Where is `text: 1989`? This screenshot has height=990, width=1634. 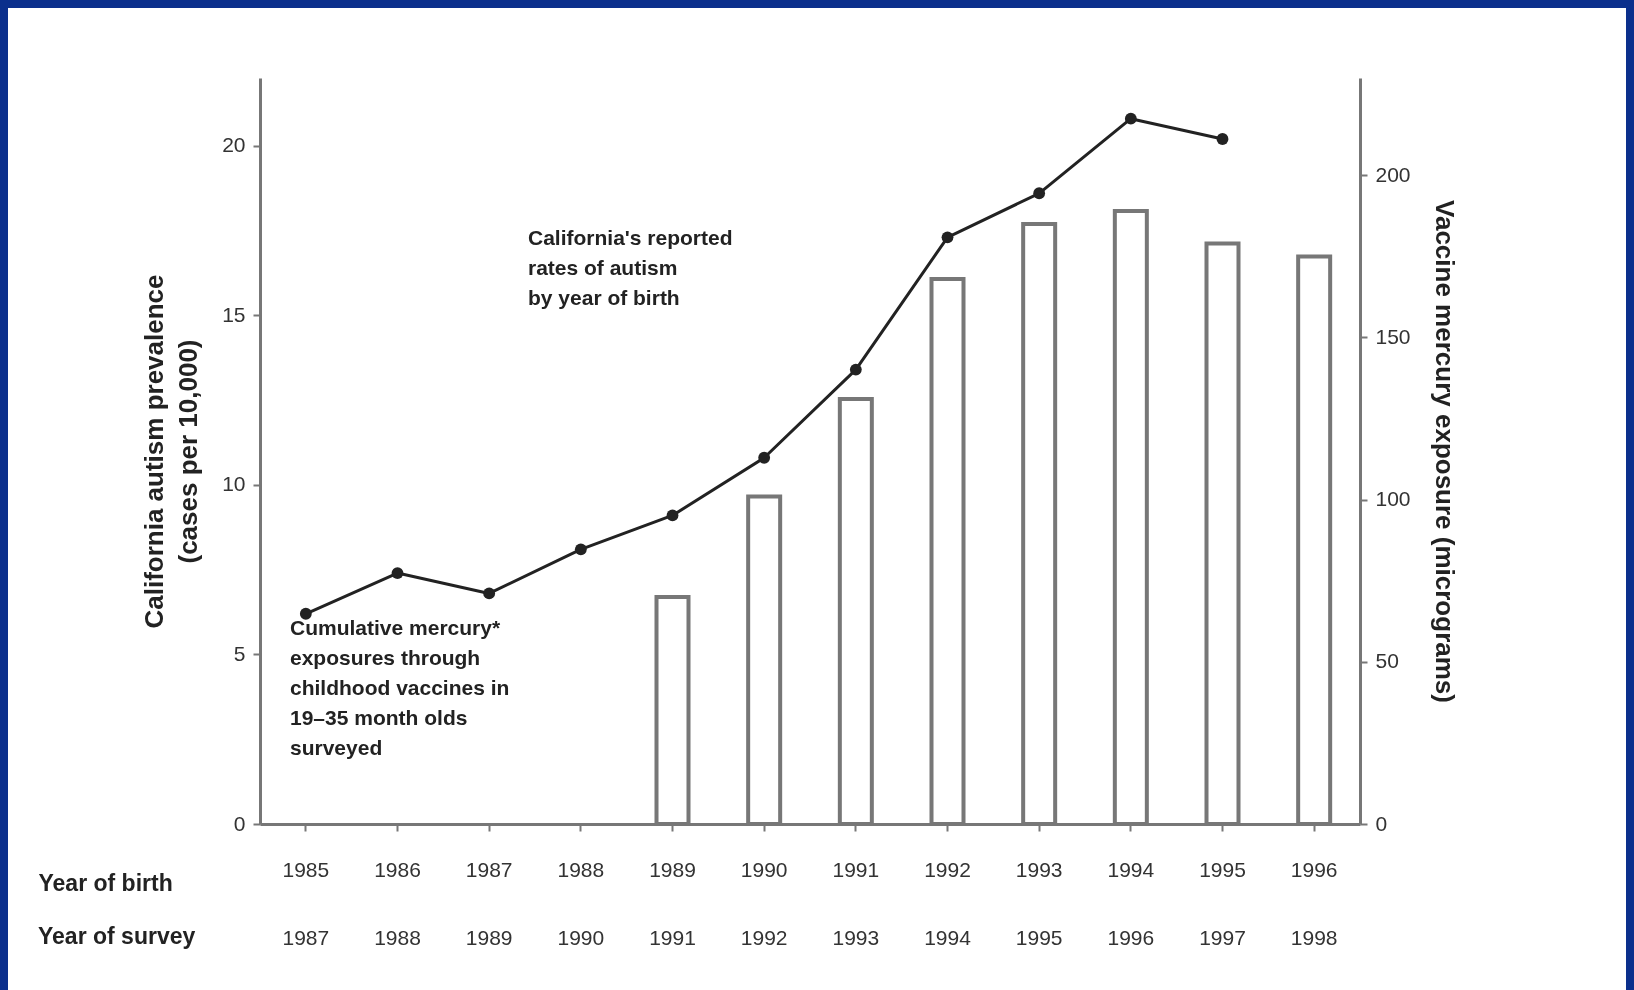
text: 1989 is located at coordinates (489, 937).